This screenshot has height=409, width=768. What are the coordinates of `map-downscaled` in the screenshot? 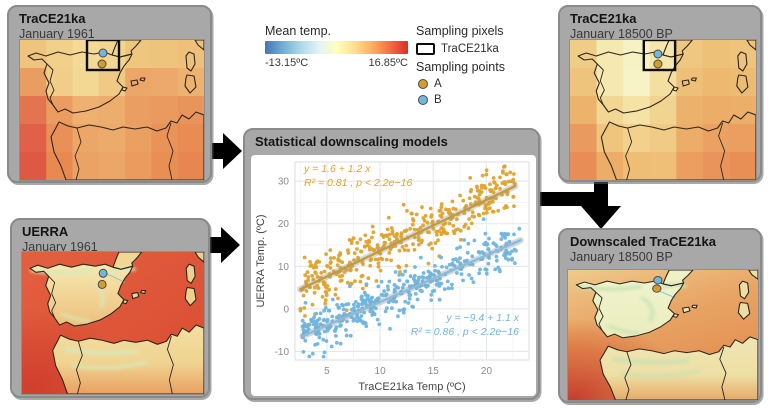 It's located at (663, 335).